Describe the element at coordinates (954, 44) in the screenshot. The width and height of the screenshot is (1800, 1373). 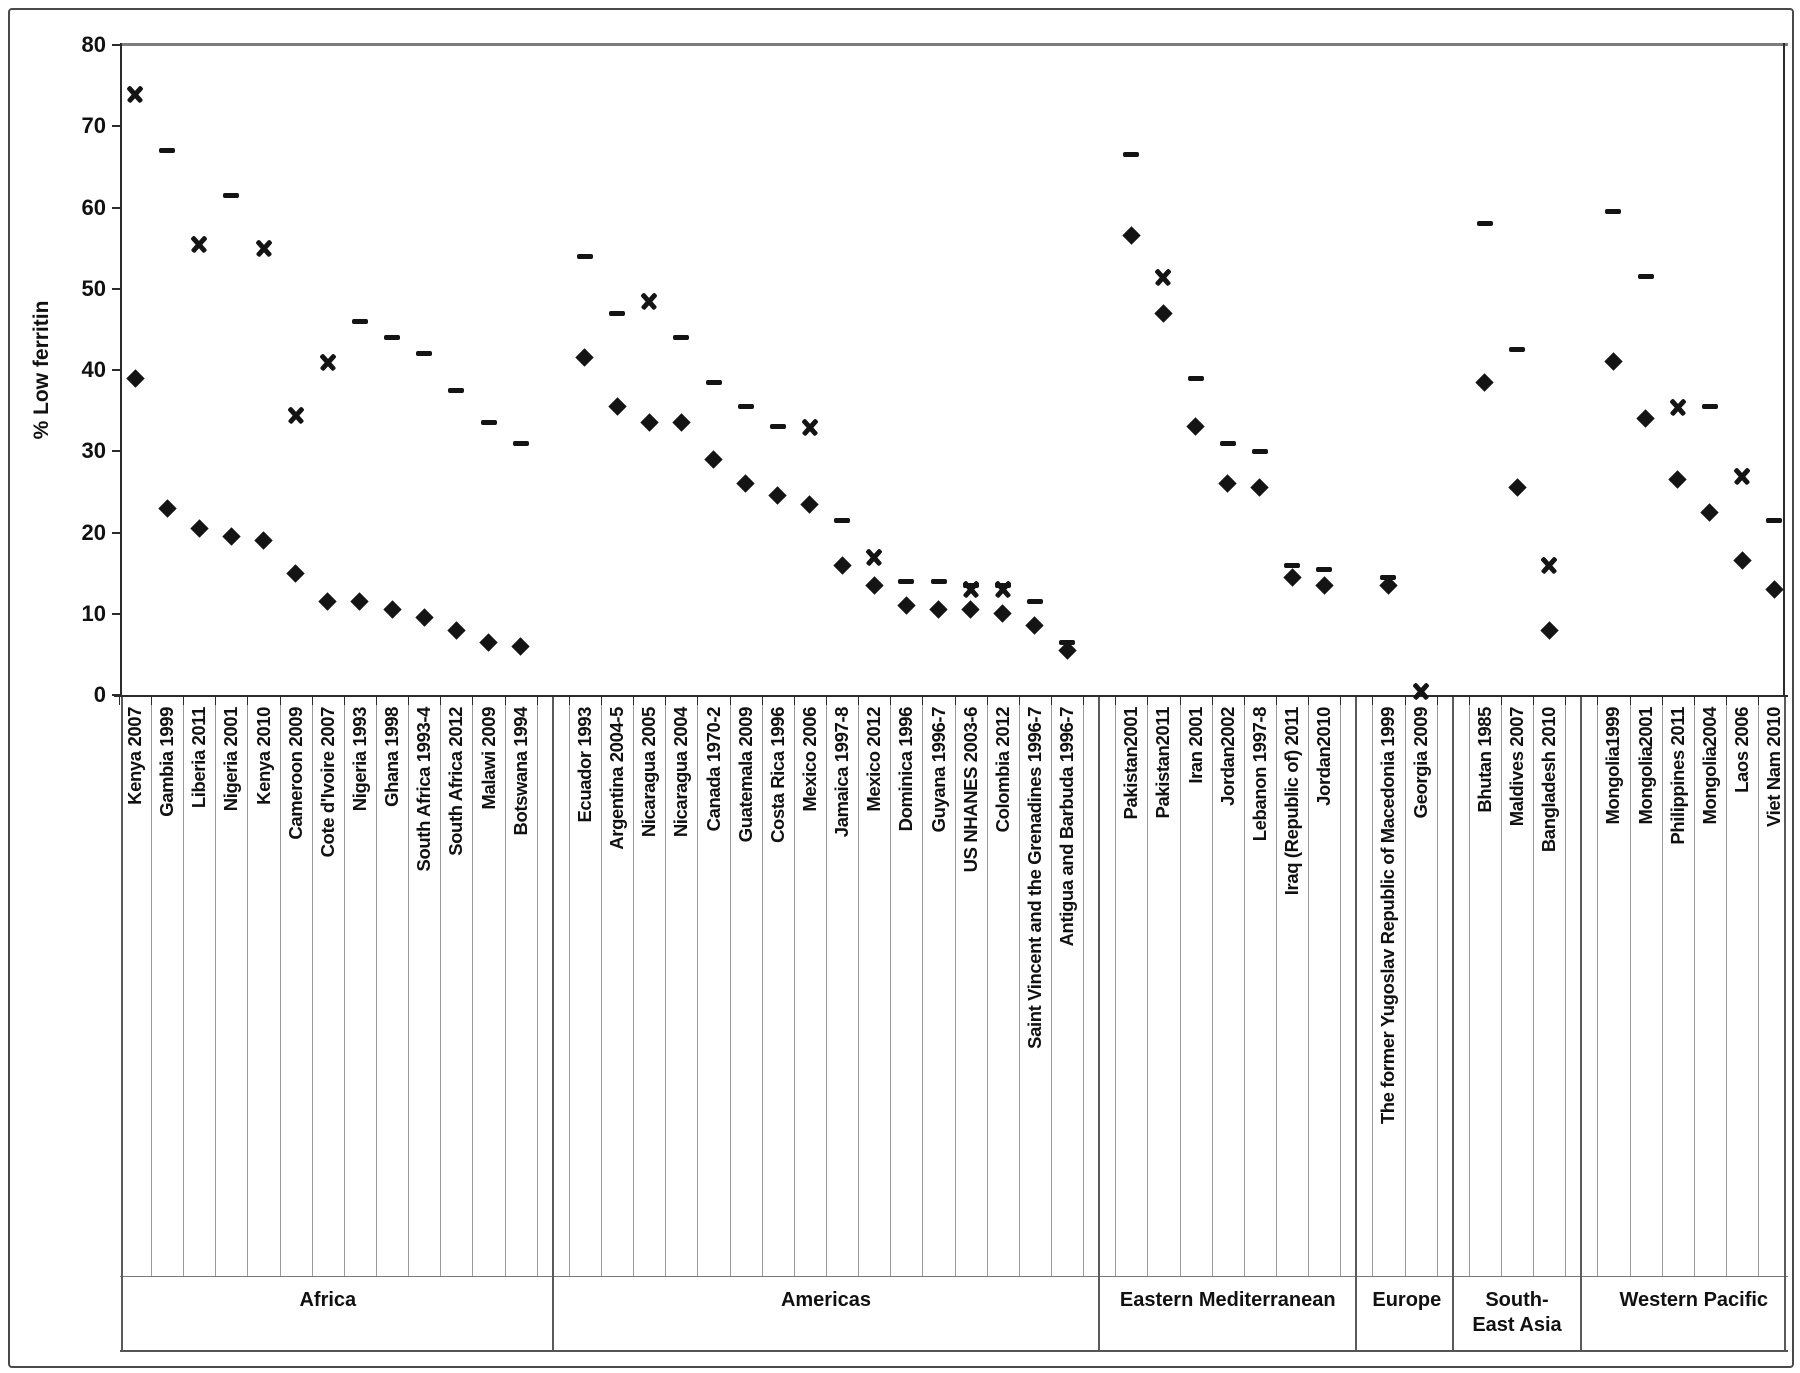
I see `plot-top-border` at that location.